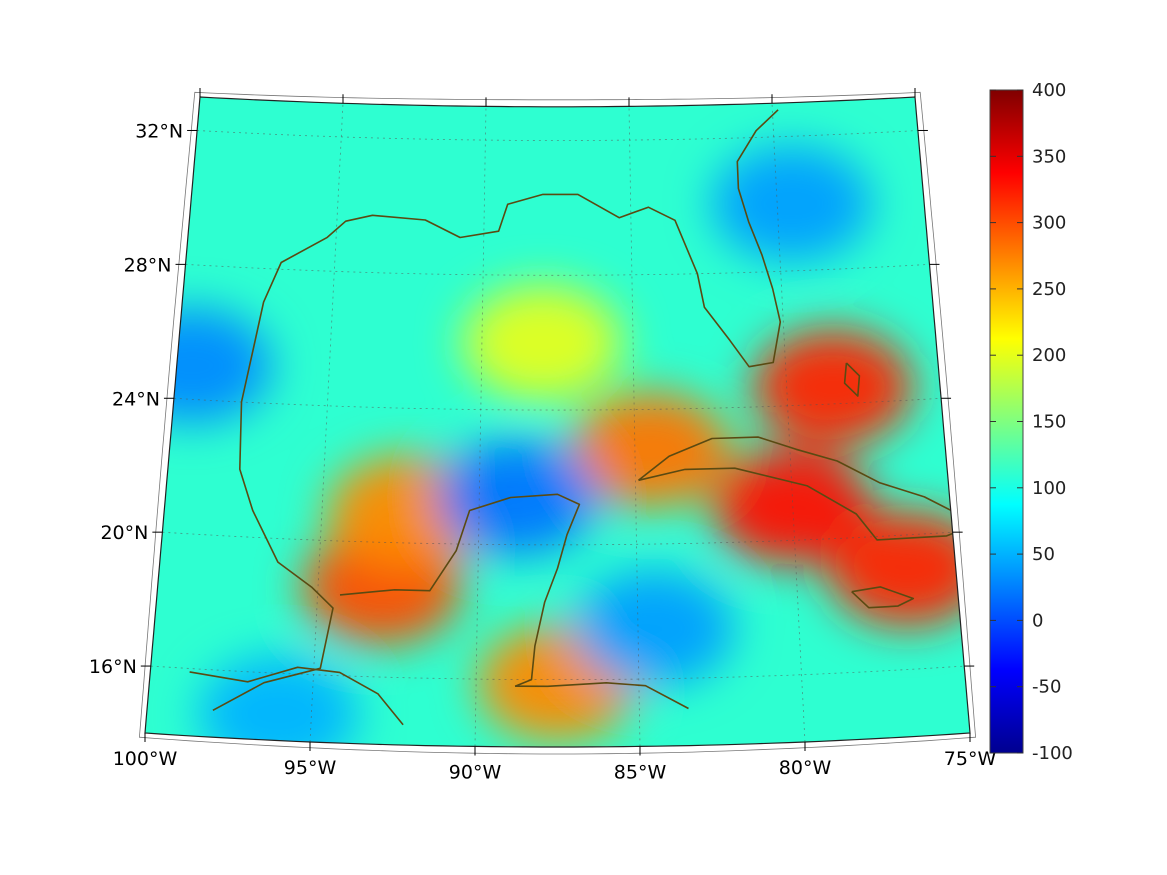 The width and height of the screenshot is (1167, 875). Describe the element at coordinates (159, 131) in the screenshot. I see `lat-tick-label: 32°N` at that location.